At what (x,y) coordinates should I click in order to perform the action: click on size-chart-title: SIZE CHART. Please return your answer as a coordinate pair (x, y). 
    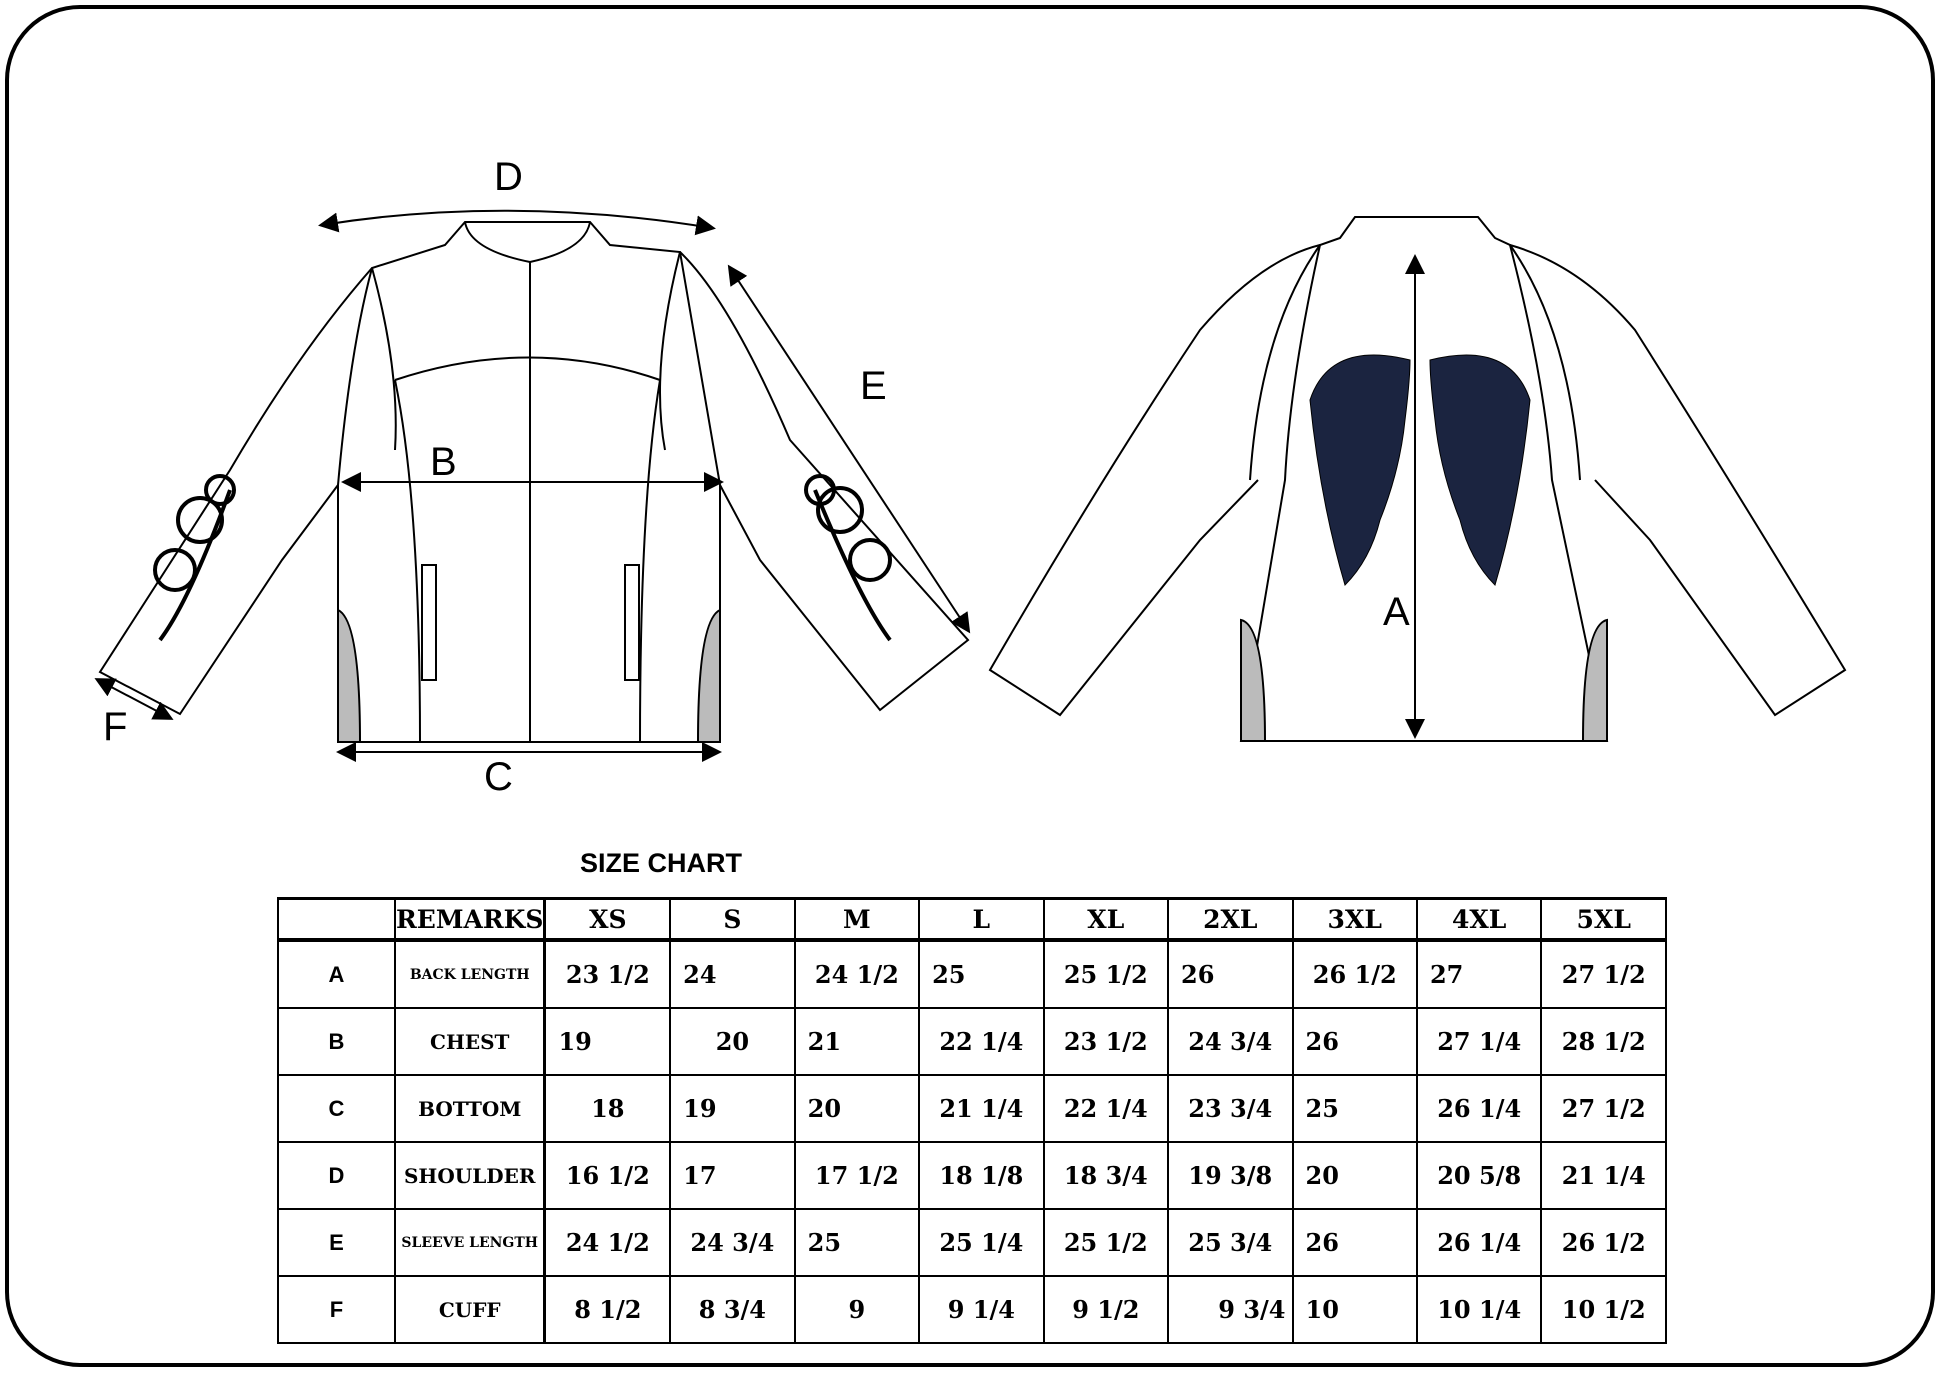
    Looking at the image, I should click on (661, 863).